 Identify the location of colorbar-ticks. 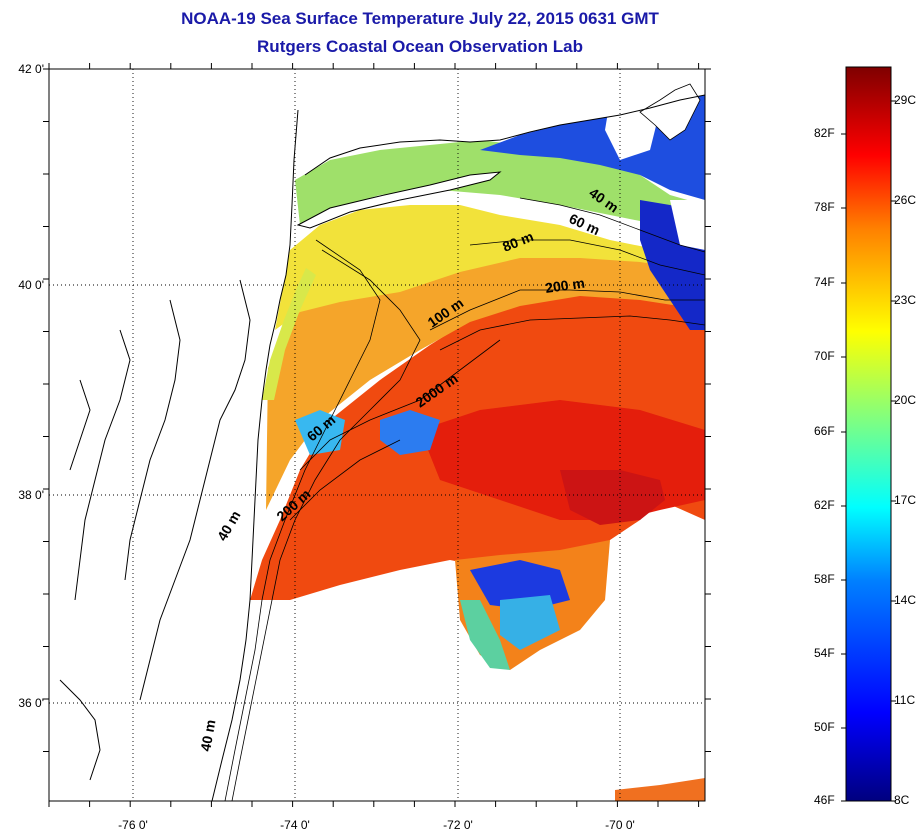
(868, 451).